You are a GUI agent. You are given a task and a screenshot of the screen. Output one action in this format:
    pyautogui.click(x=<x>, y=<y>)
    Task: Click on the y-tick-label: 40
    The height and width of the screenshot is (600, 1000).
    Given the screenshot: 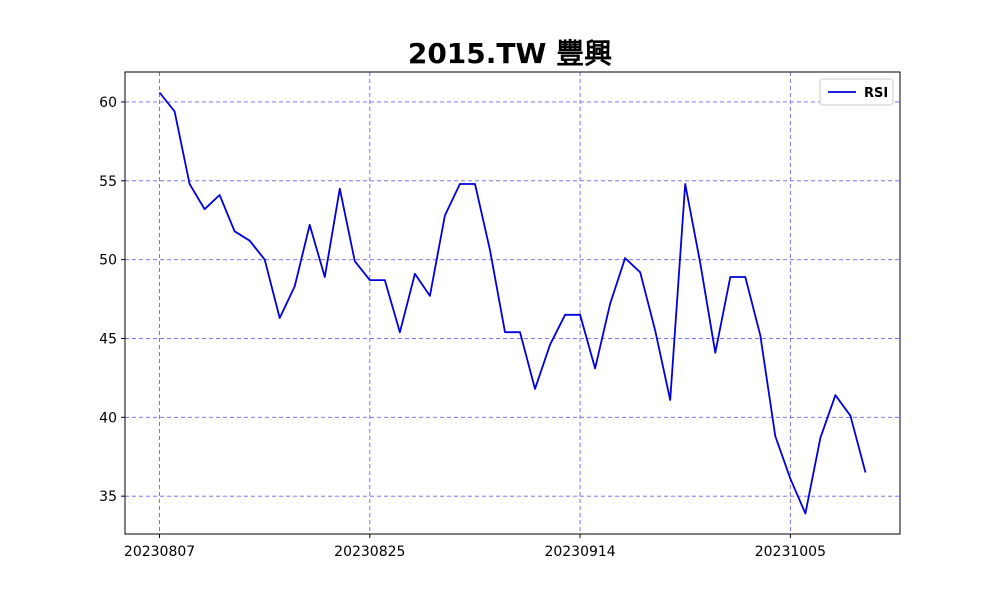 What is the action you would take?
    pyautogui.click(x=108, y=418)
    